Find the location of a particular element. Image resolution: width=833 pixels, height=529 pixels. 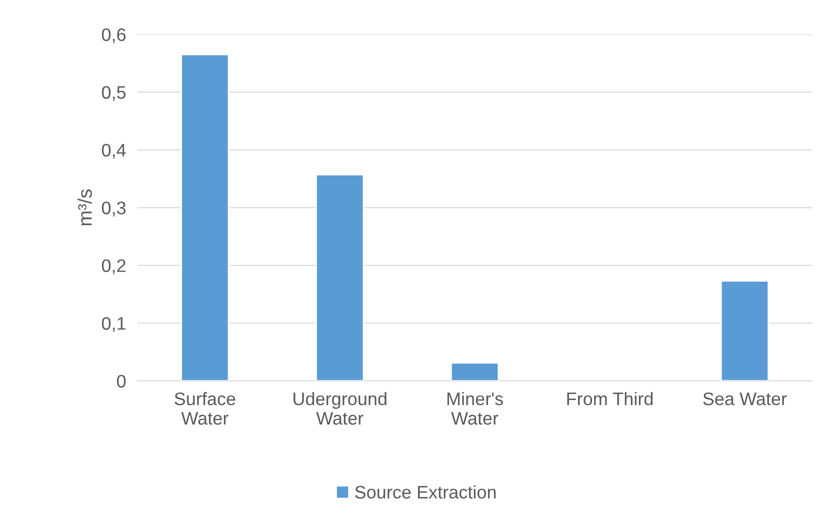

y-tick-label: 0,5 is located at coordinates (114, 93).